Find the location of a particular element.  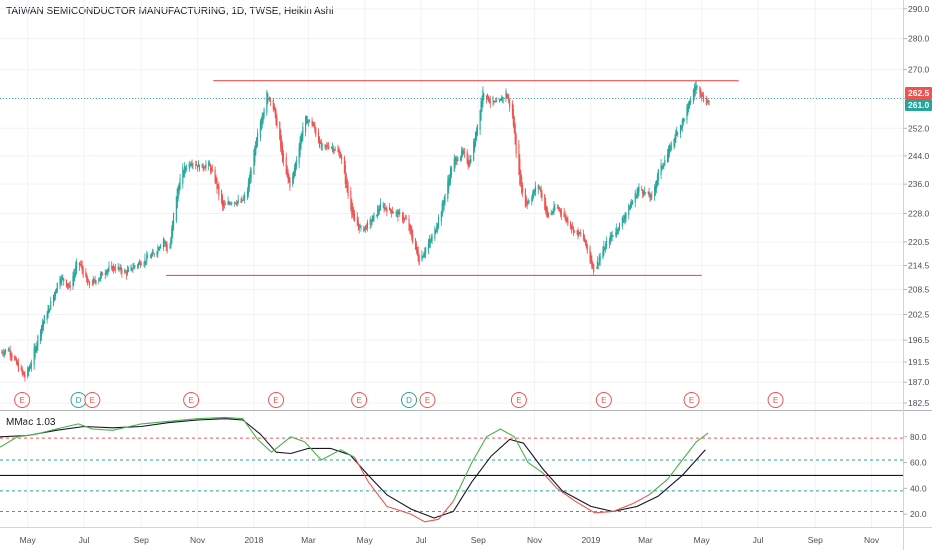

event-label: E is located at coordinates (518, 400).